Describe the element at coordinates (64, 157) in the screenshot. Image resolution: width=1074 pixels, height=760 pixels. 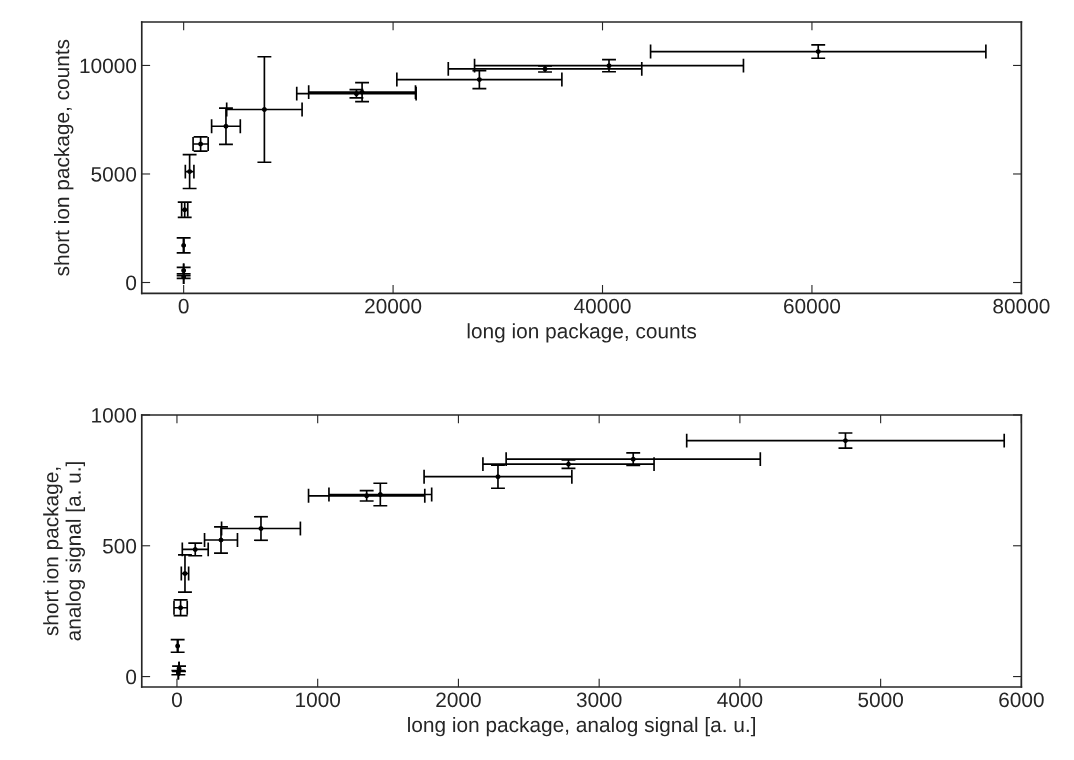
I see `y-axis-title: short ion package, counts` at that location.